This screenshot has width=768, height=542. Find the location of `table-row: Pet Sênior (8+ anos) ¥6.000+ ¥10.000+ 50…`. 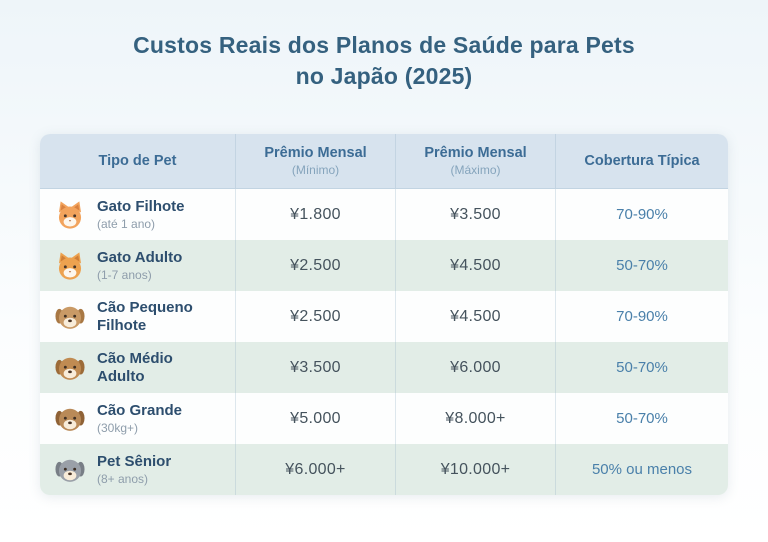

table-row: Pet Sênior (8+ anos) ¥6.000+ ¥10.000+ 50… is located at coordinates (384, 469).